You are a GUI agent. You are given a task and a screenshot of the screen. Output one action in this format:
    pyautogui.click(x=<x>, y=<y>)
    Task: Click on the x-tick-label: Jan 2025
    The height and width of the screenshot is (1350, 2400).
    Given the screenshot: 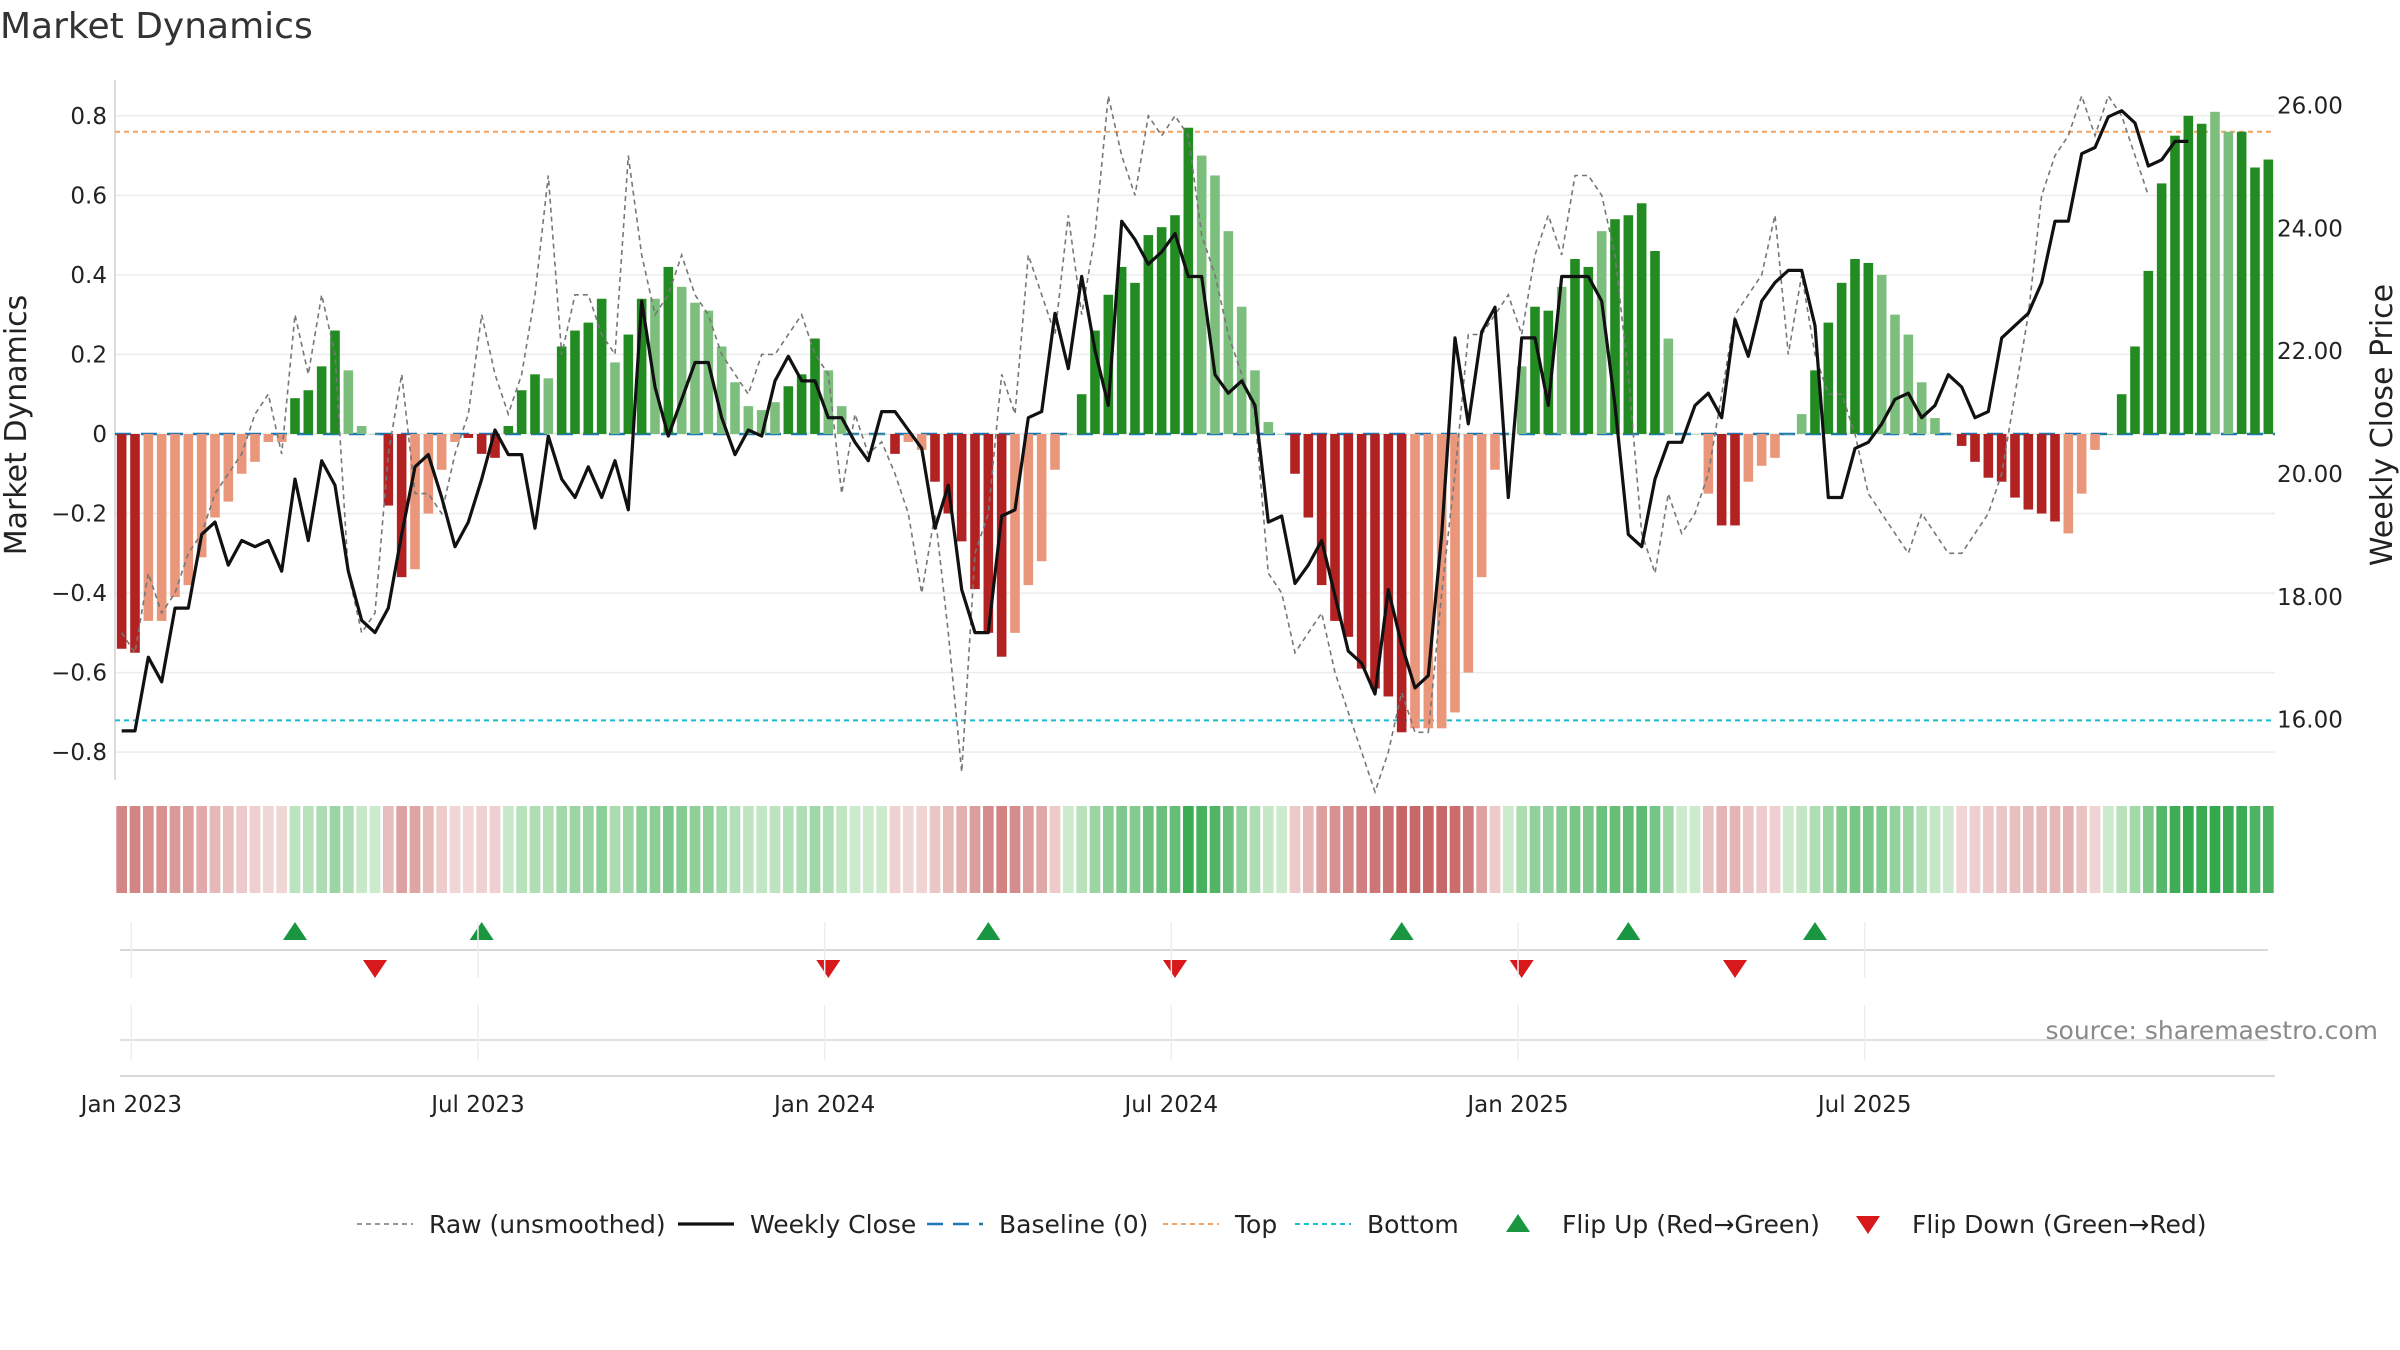 What is the action you would take?
    pyautogui.click(x=1516, y=1105)
    